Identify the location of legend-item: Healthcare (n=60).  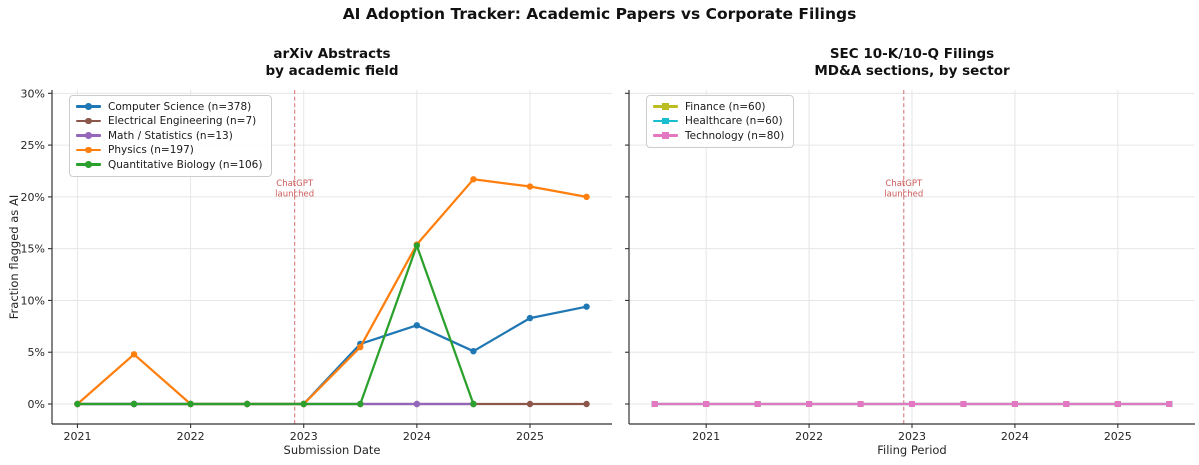
(718, 122).